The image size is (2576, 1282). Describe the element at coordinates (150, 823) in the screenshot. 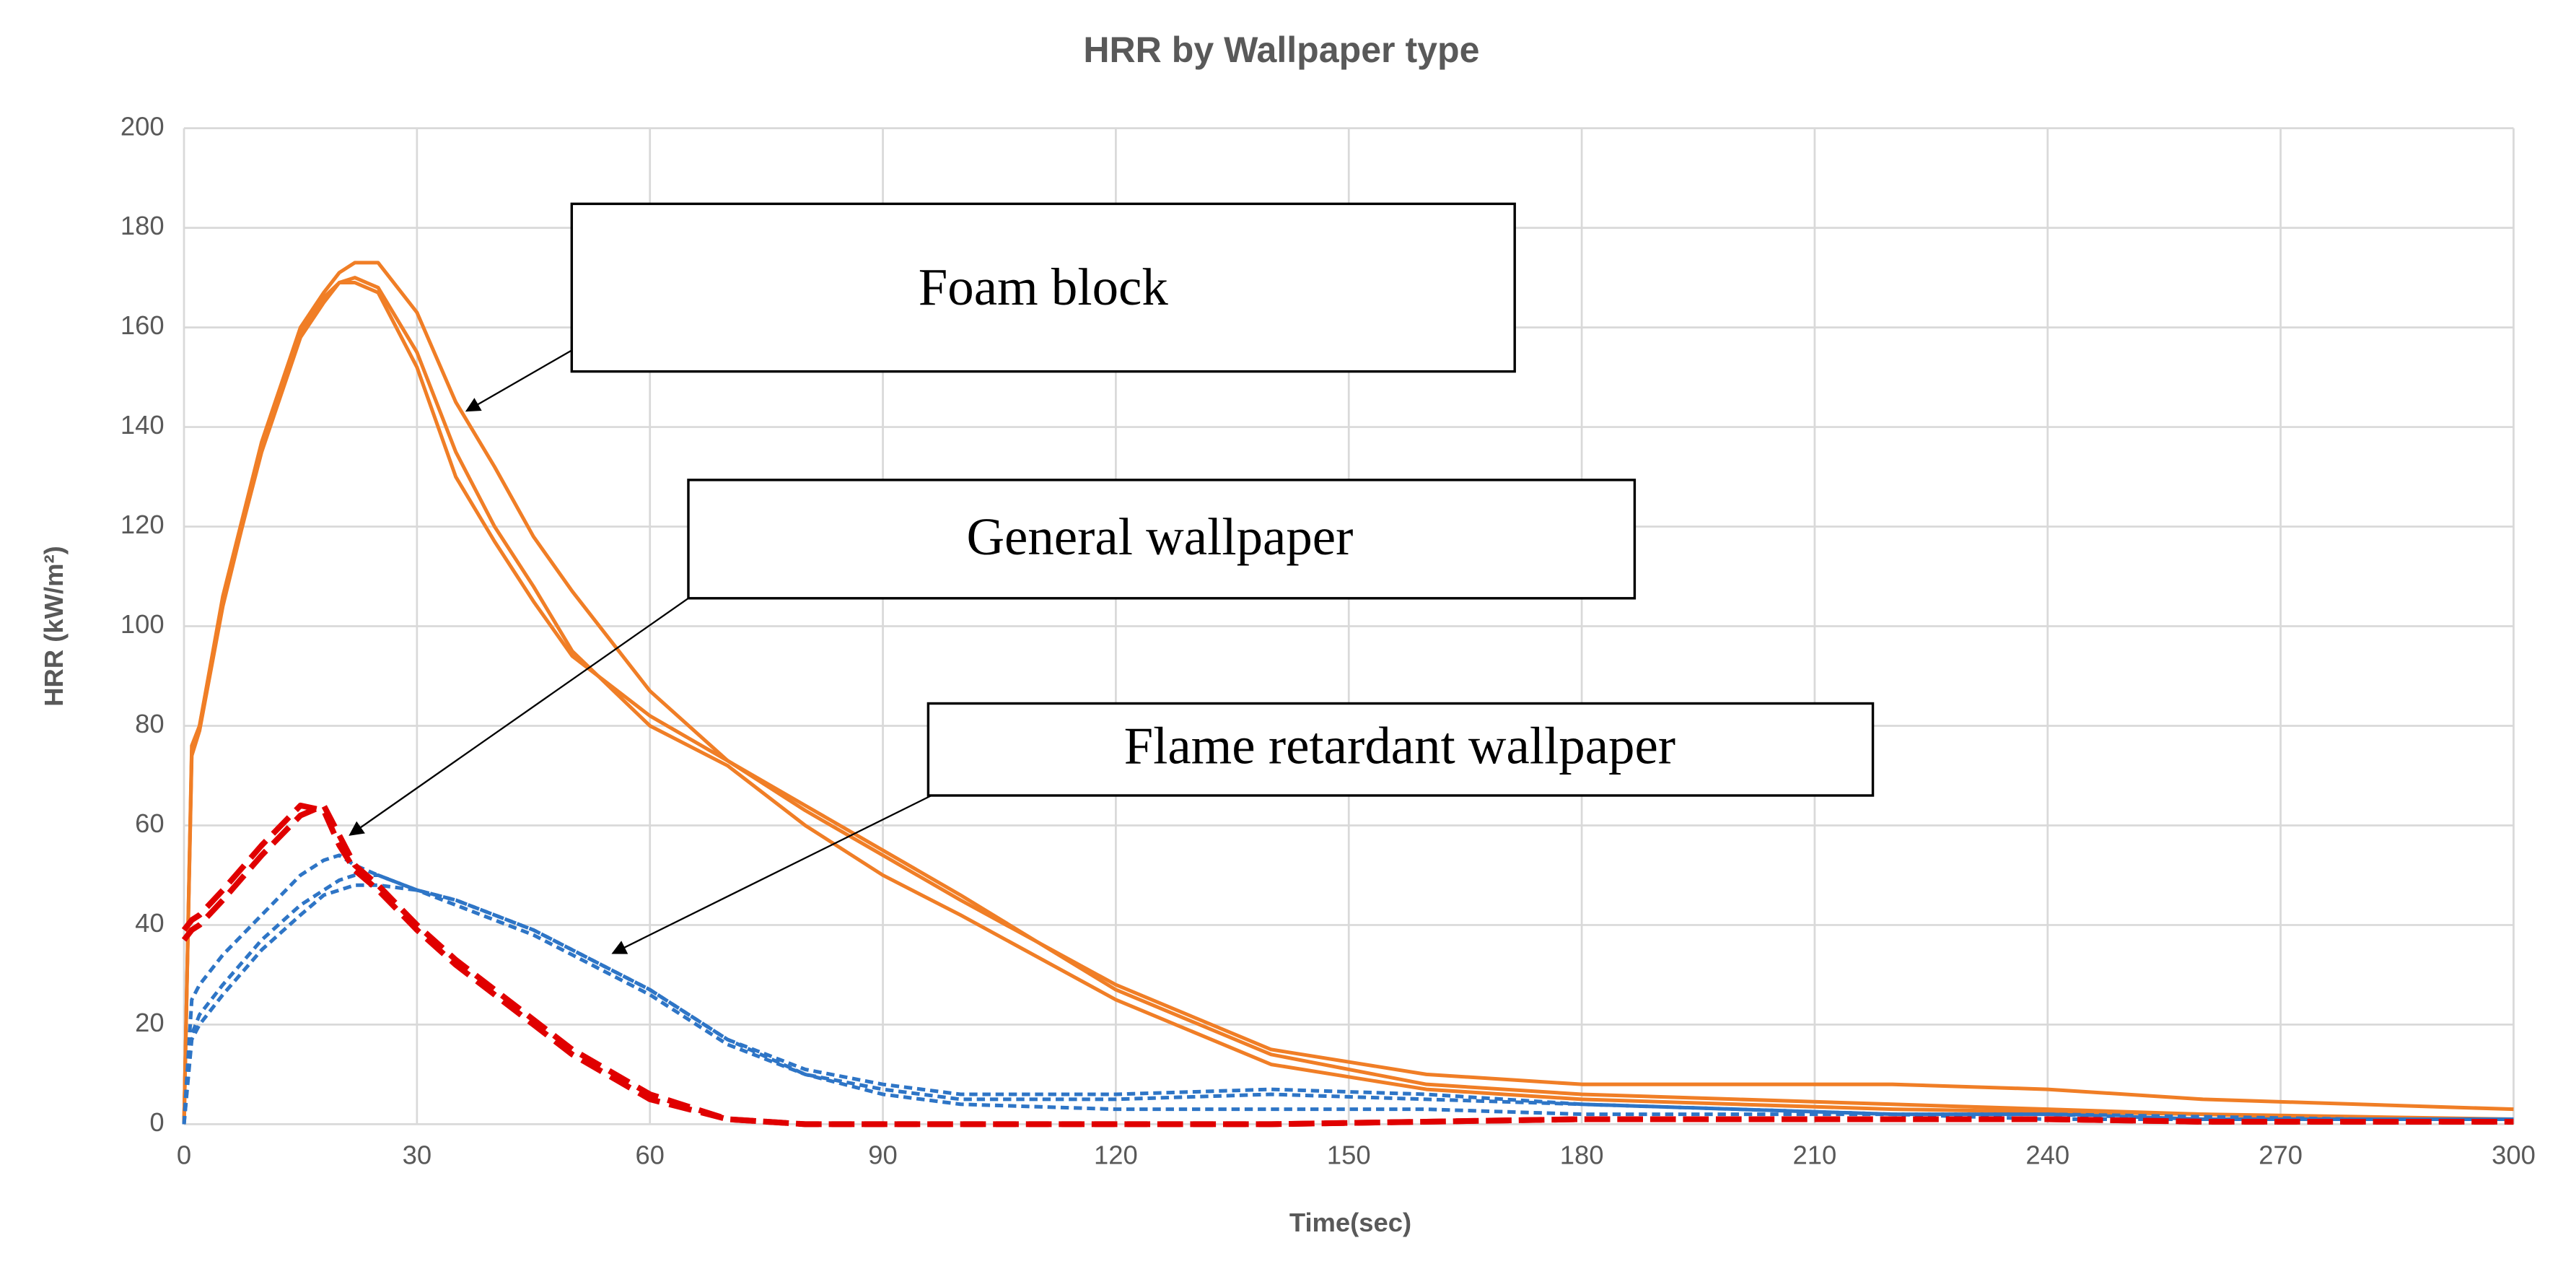

I see `y-tick-label: 60` at that location.